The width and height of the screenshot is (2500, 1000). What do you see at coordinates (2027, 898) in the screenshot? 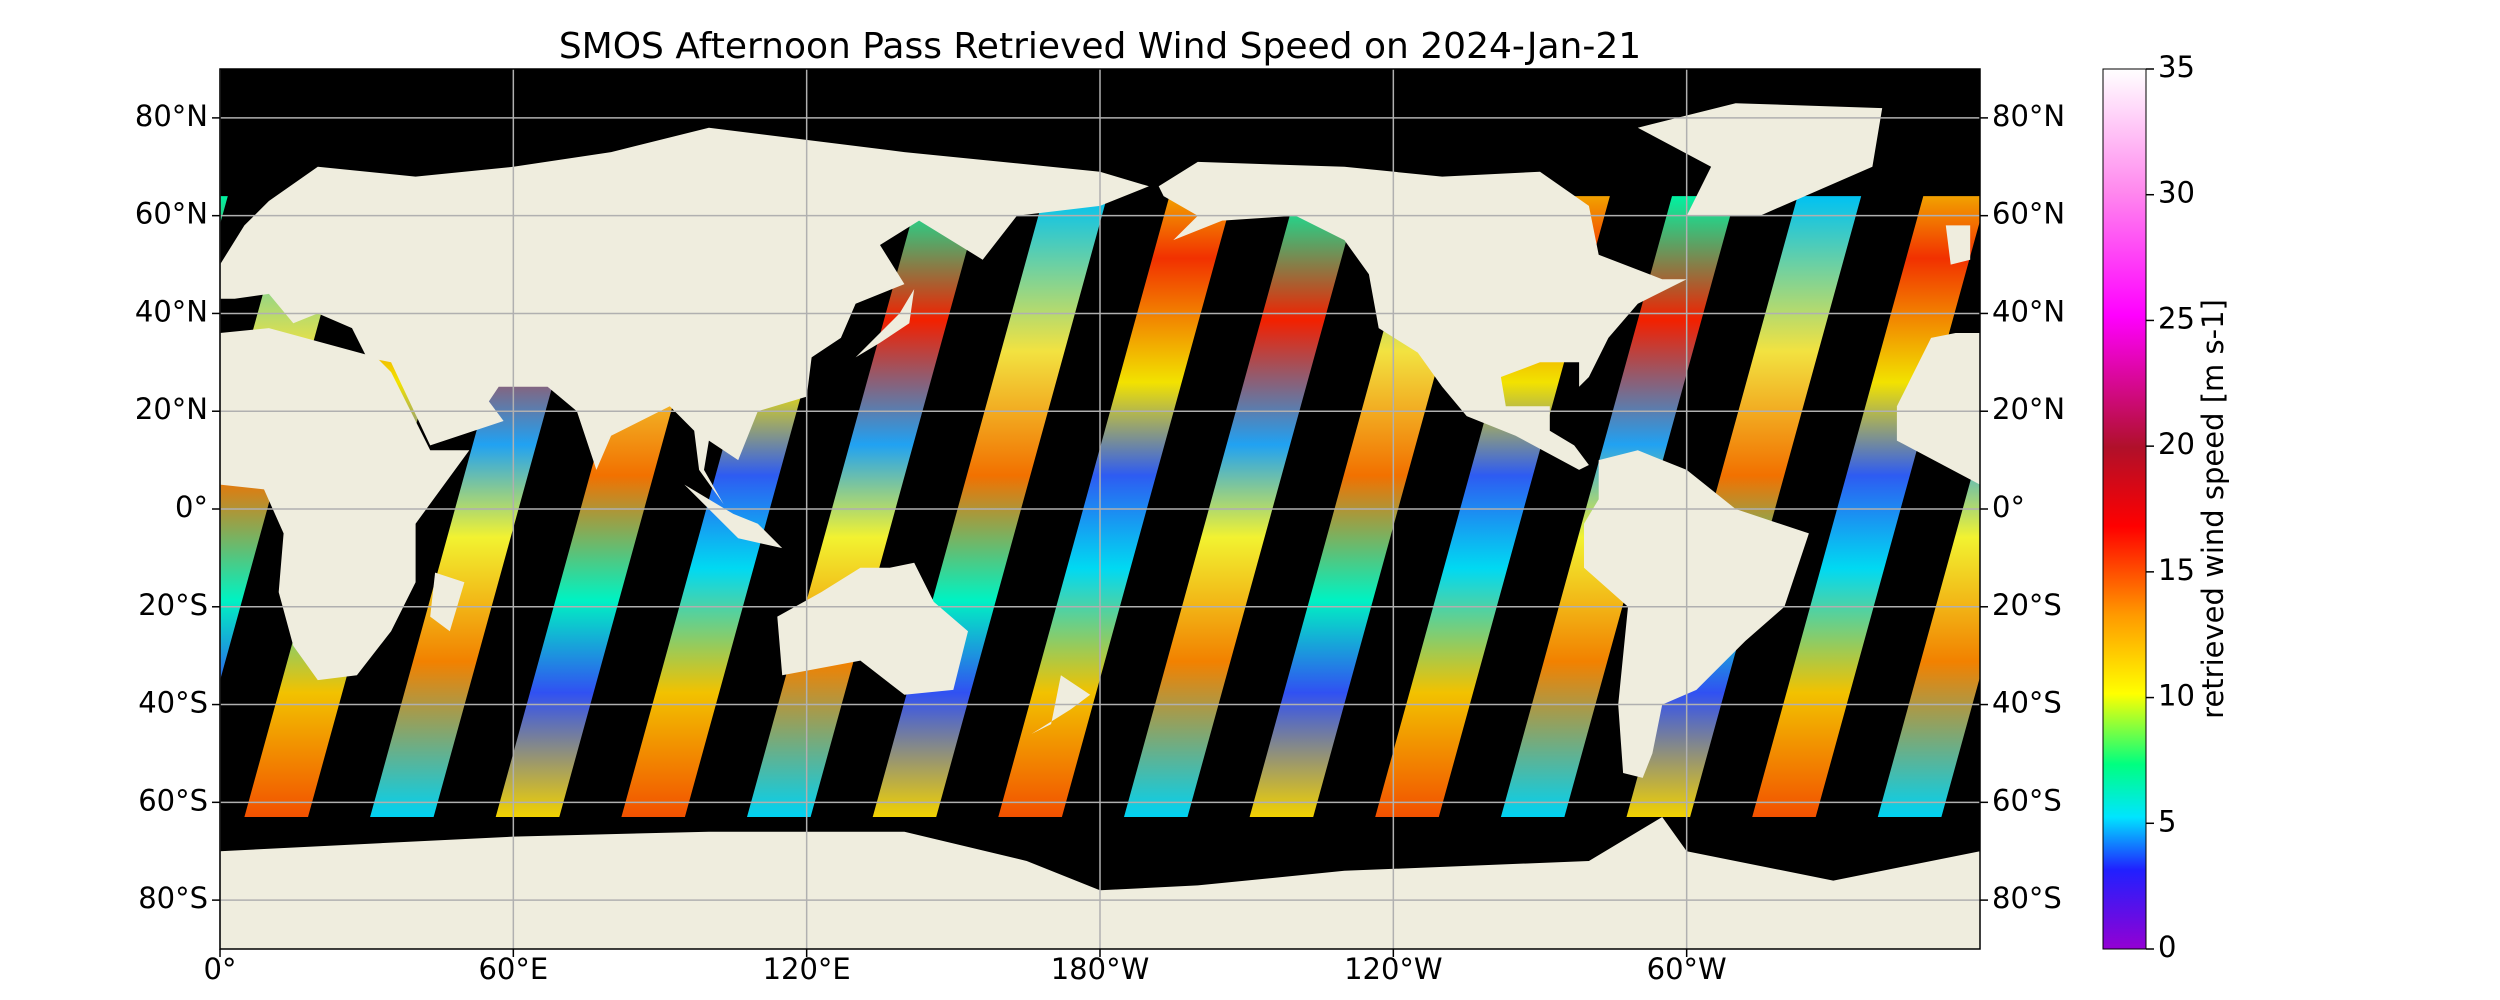
I see `y-tick-label-right: 80°S` at bounding box center [2027, 898].